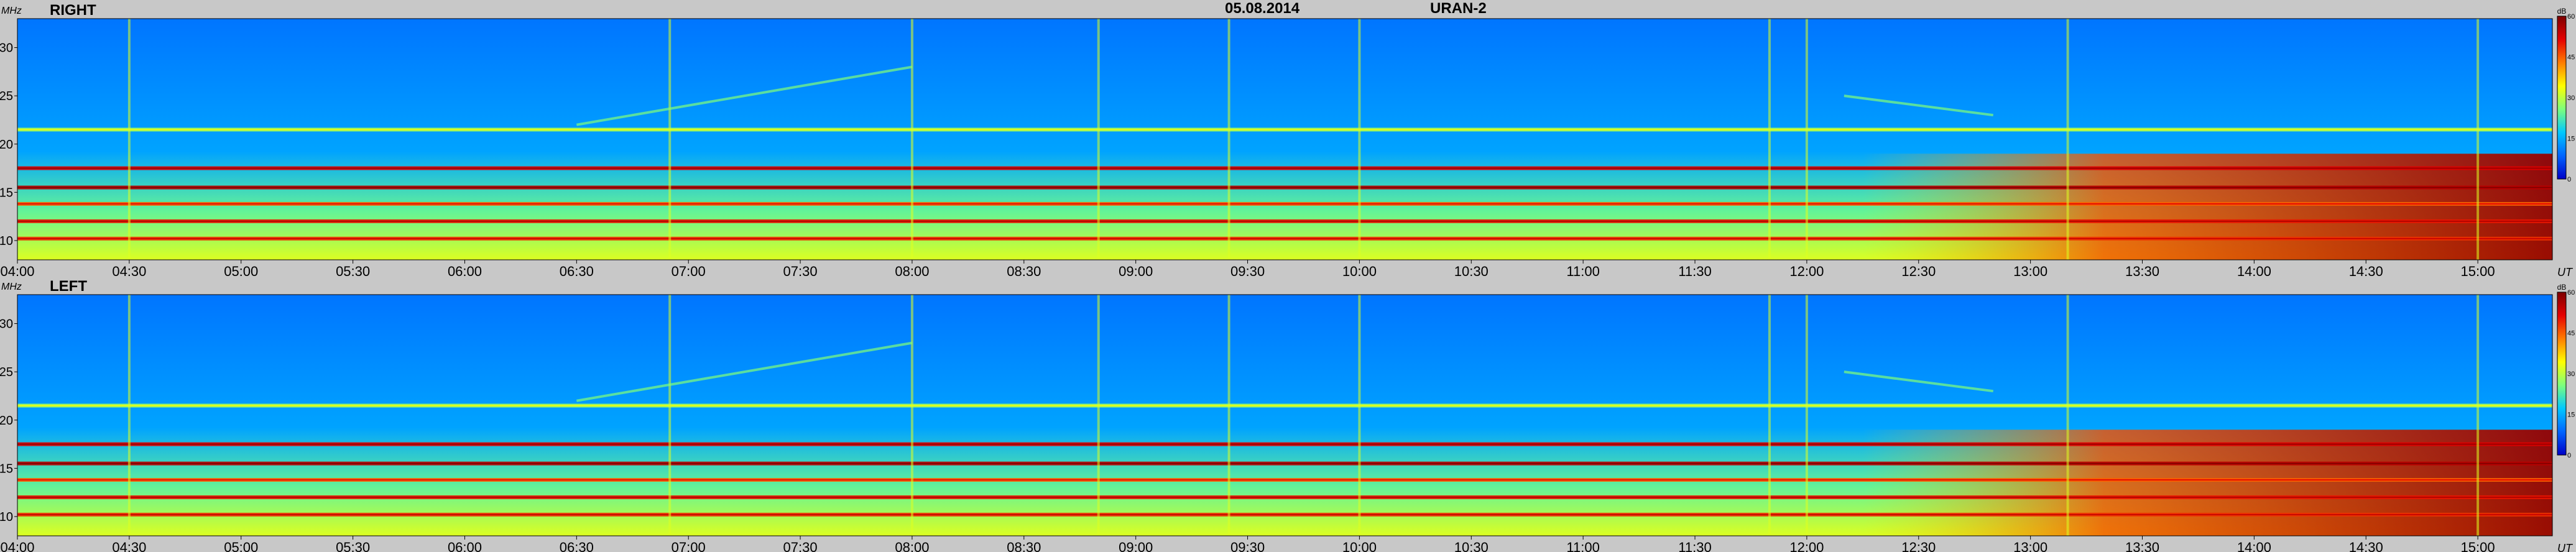 The image size is (2576, 552). What do you see at coordinates (1471, 546) in the screenshot?
I see `x-tick-label: 10:30` at bounding box center [1471, 546].